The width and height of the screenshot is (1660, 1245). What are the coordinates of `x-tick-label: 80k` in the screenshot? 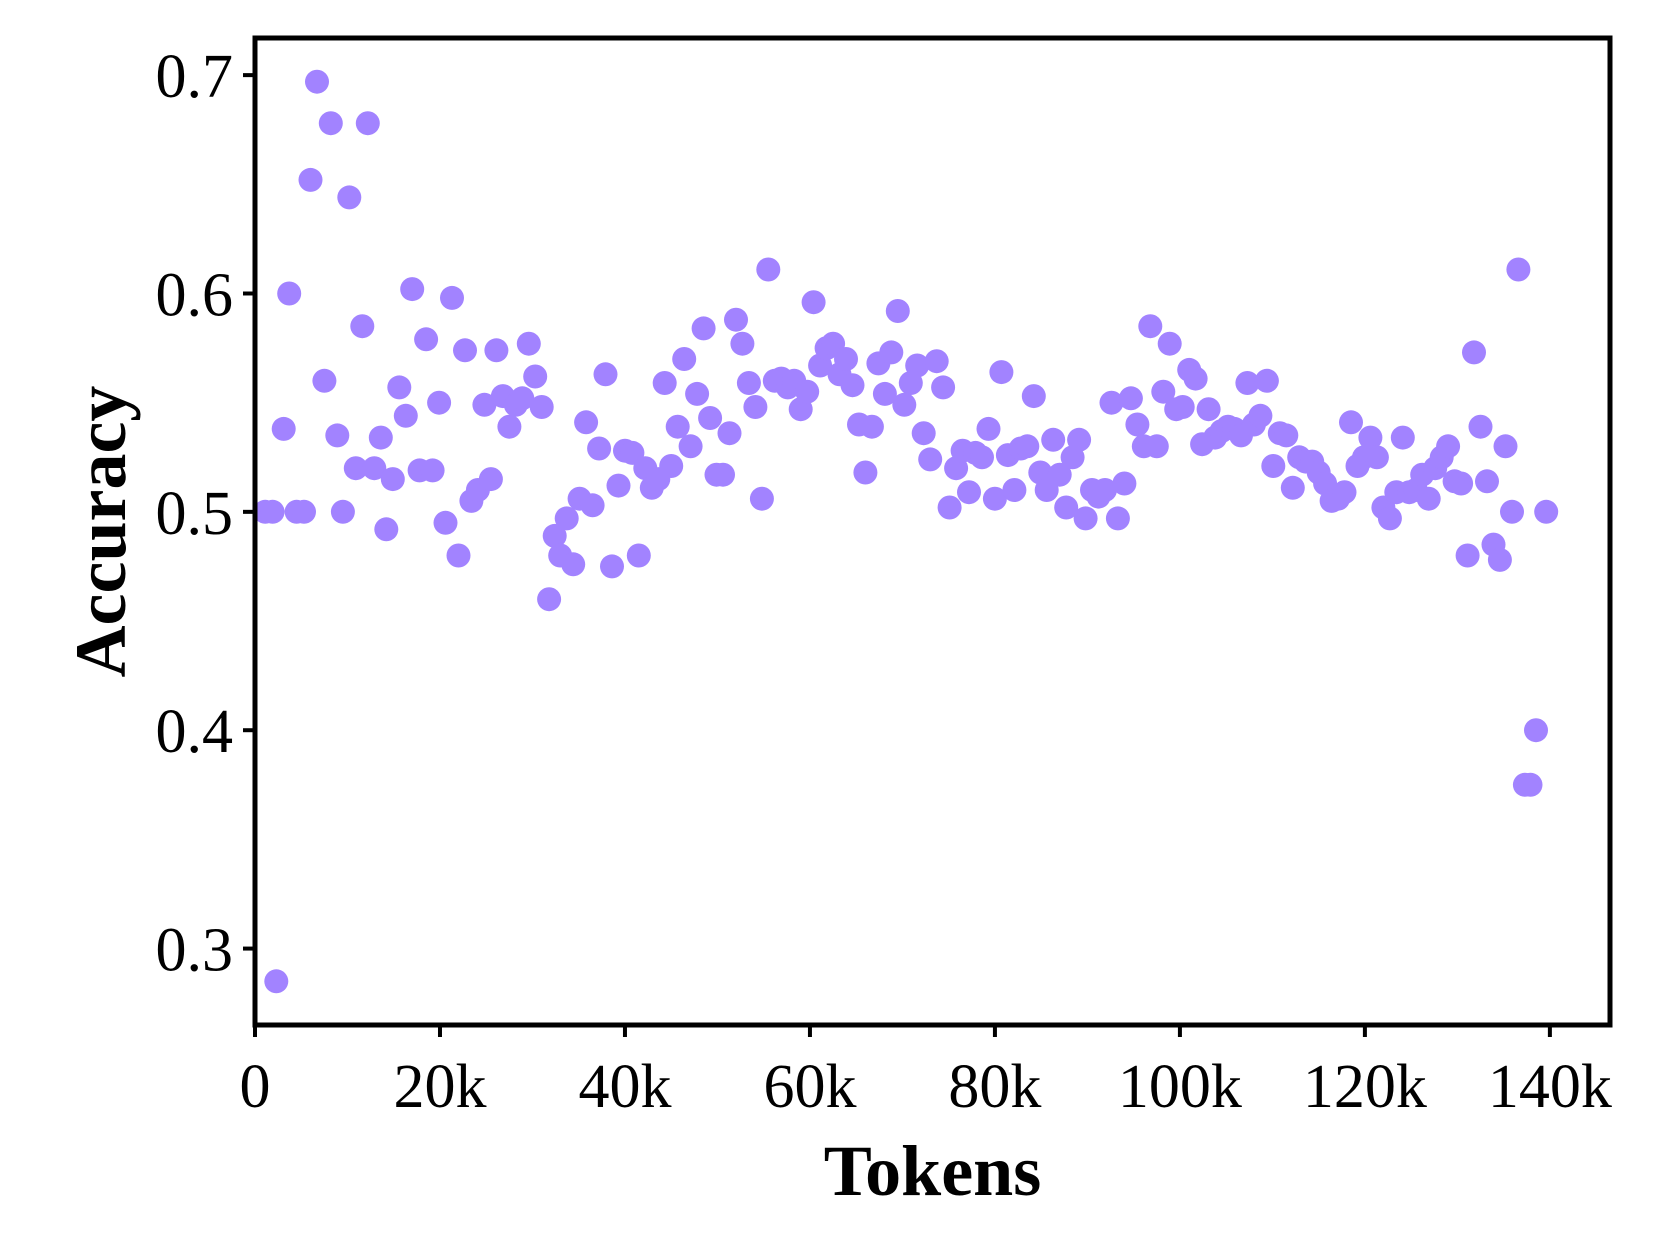 It's located at (994, 1087).